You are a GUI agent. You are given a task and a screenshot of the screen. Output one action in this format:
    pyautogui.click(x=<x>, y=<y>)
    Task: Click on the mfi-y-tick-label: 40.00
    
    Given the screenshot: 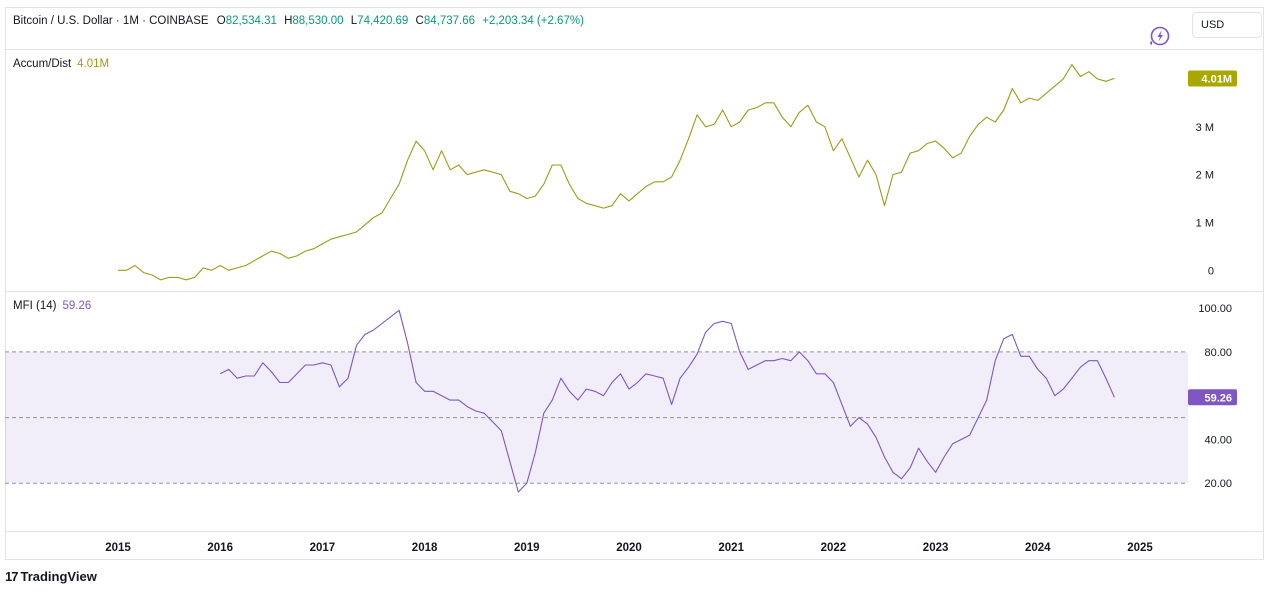 What is the action you would take?
    pyautogui.click(x=1218, y=440)
    